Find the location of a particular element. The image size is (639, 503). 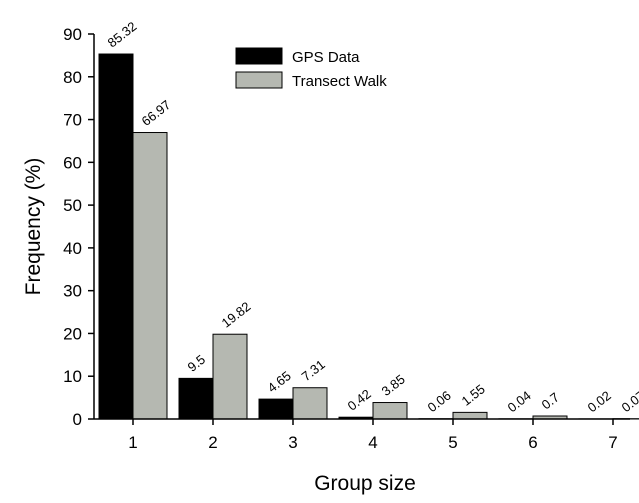

x-tick-label: 2 is located at coordinates (212, 442).